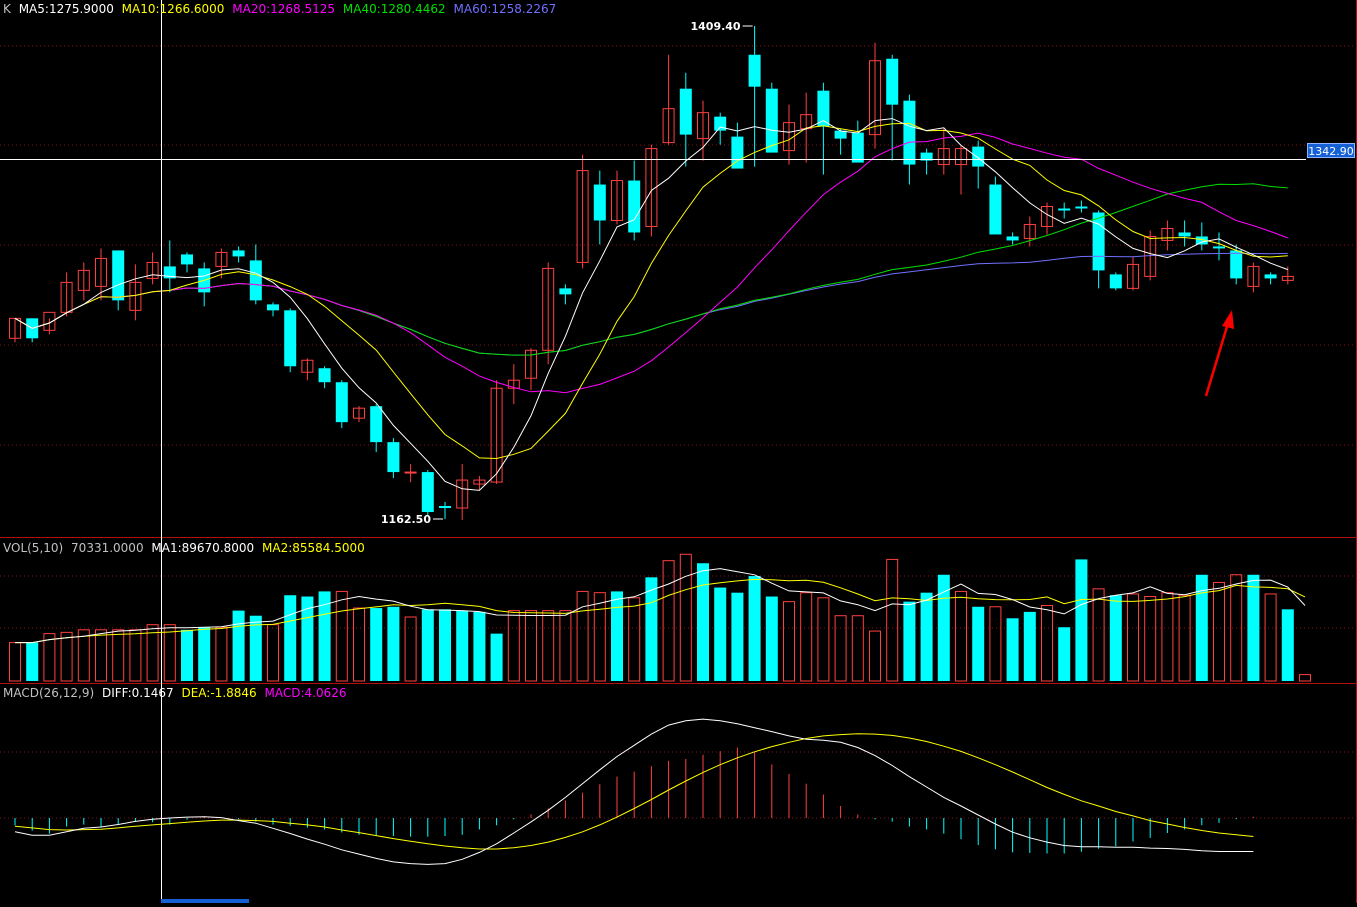 This screenshot has height=907, width=1357. I want to click on vol-value: 70331.0000, so click(107, 548).